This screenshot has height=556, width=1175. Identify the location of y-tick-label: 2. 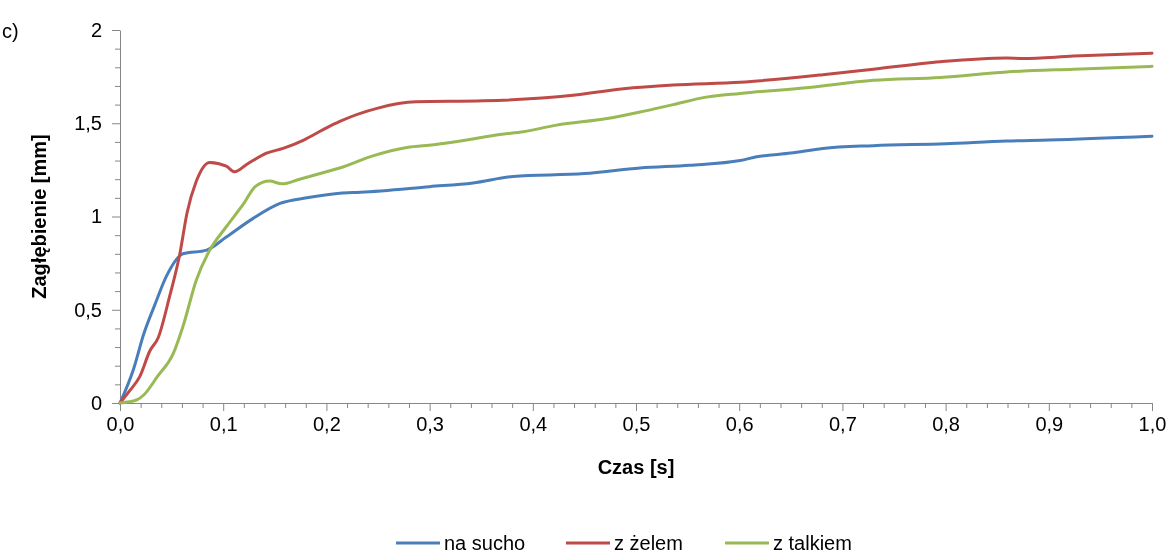
(96, 29).